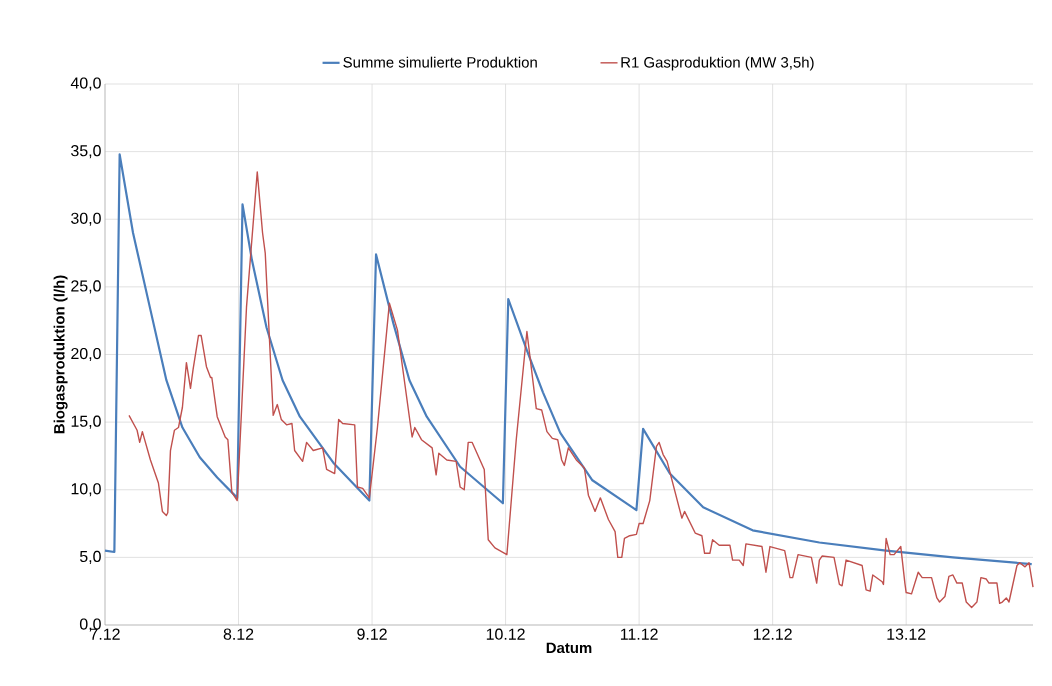 This screenshot has height=686, width=1052. I want to click on y-tick-label: 40,0, so click(85, 84).